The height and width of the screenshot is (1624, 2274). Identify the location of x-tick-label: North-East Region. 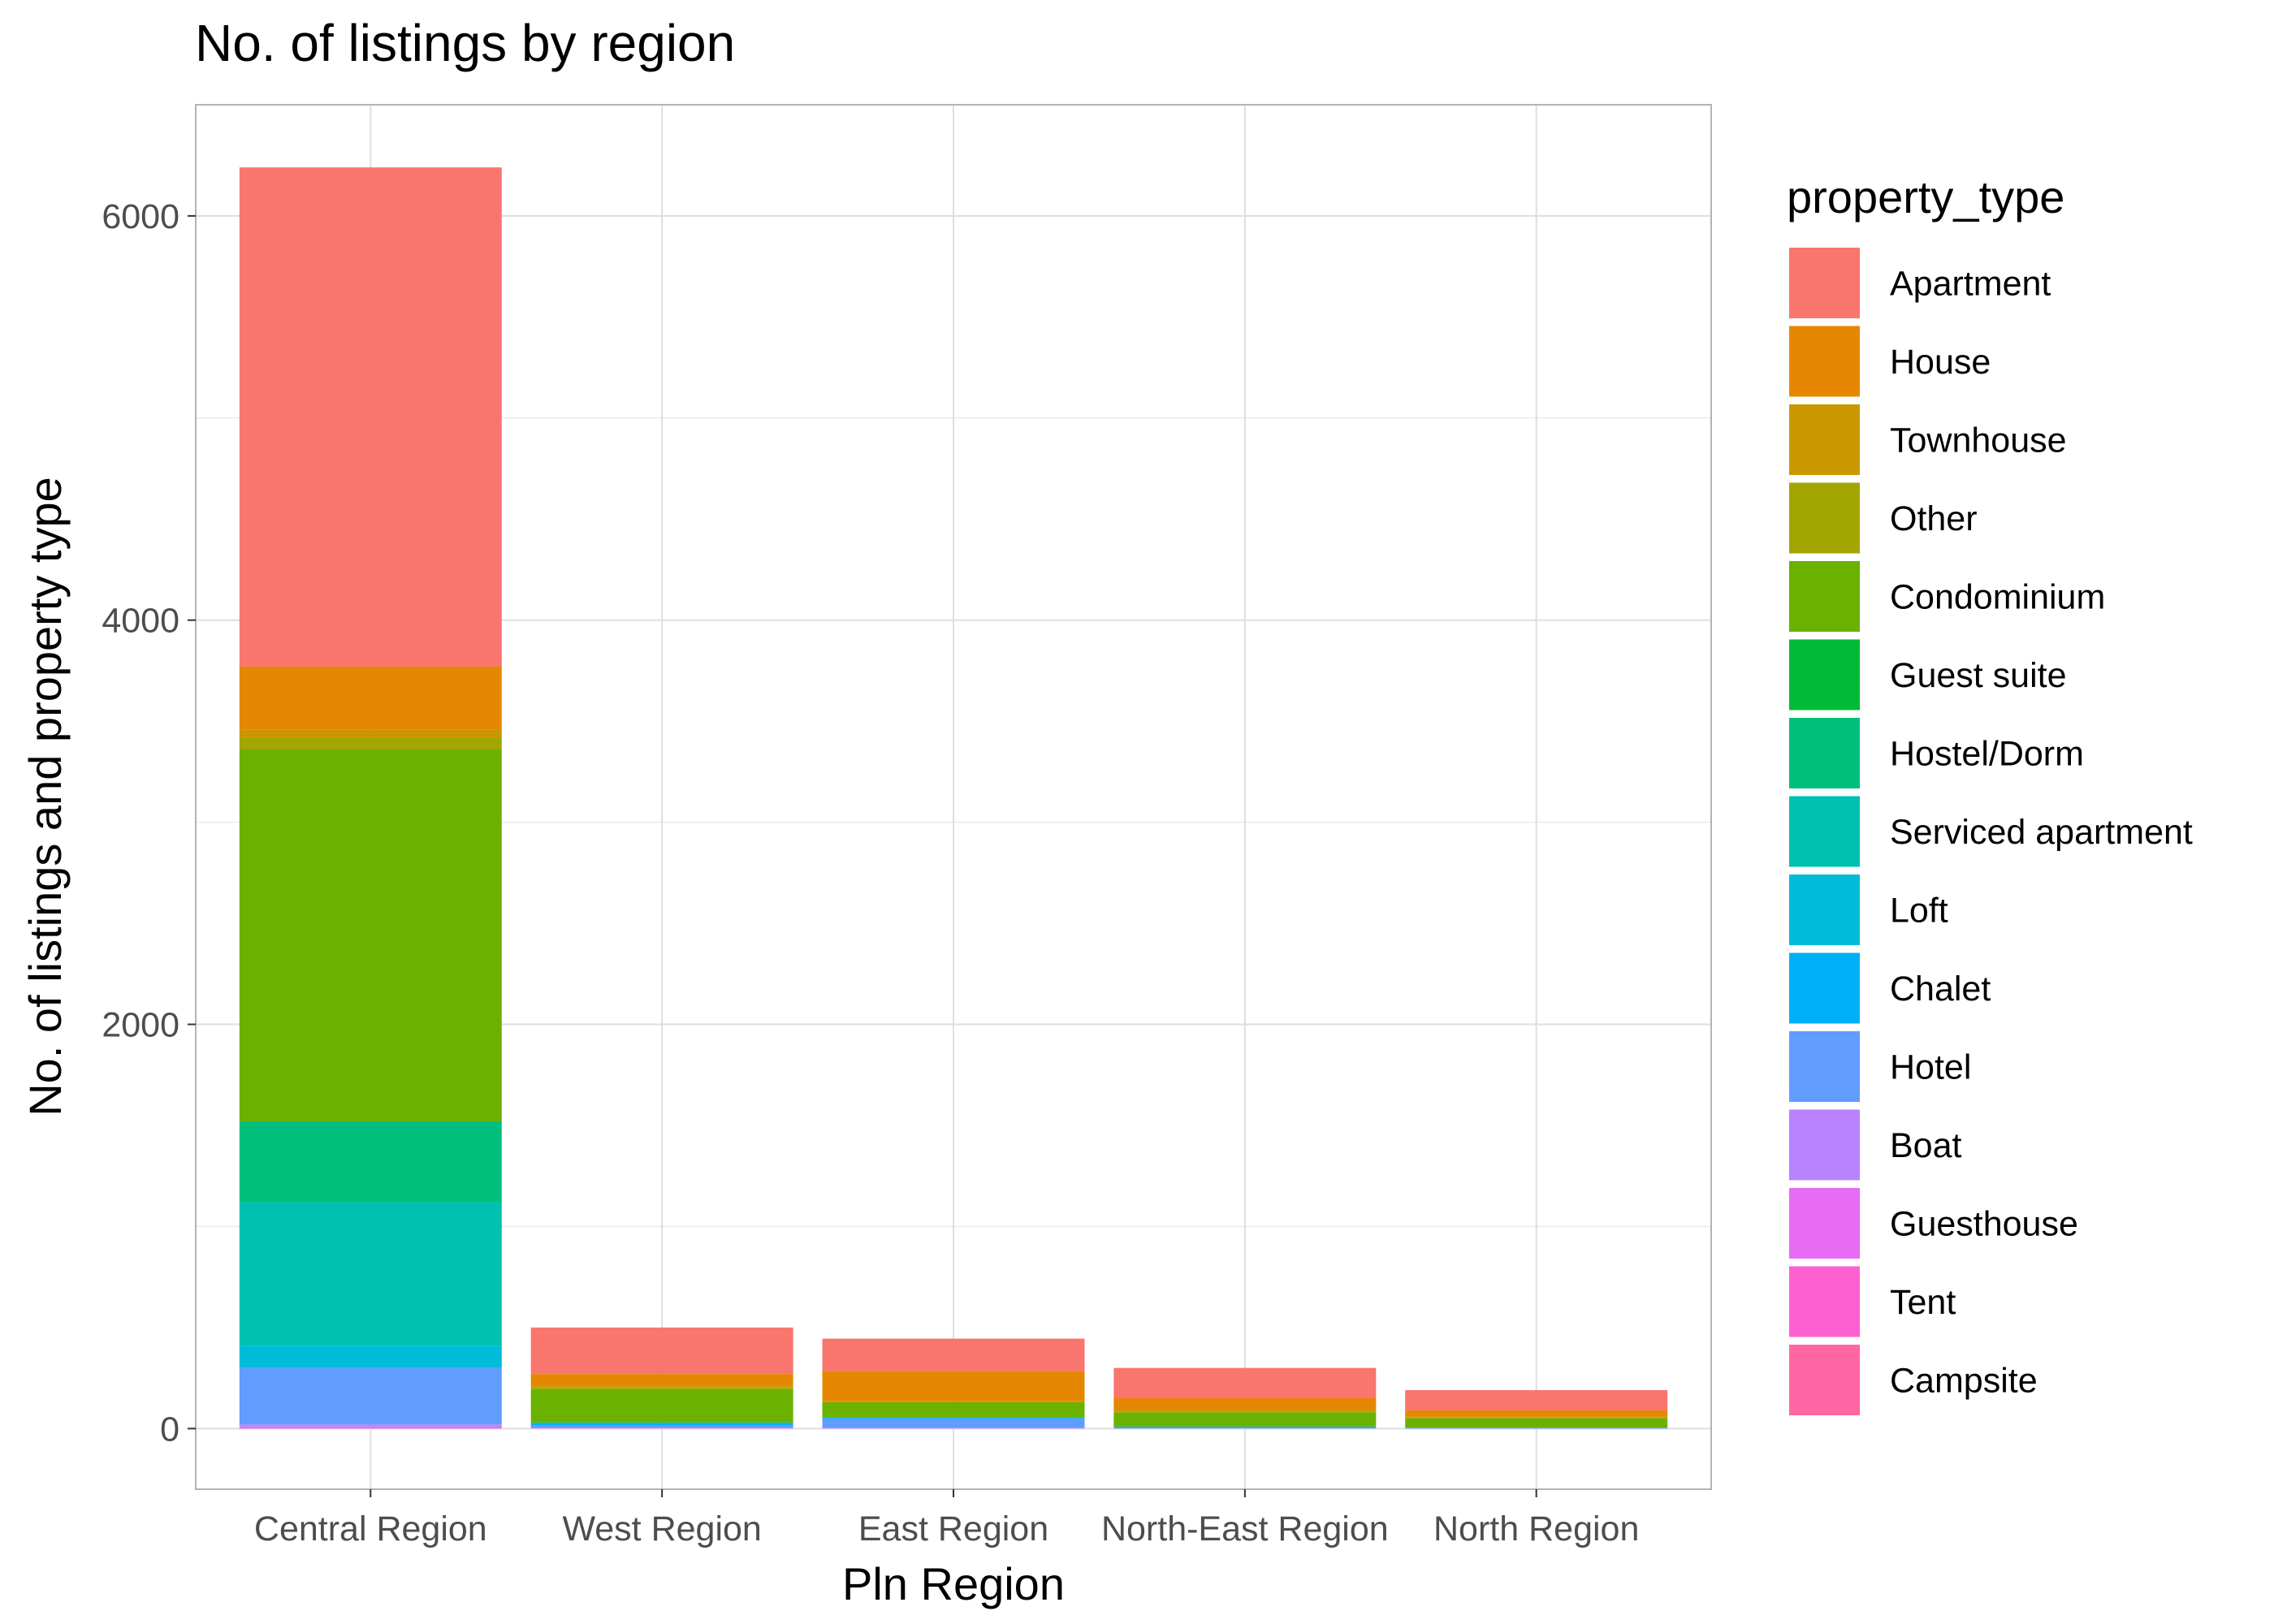
(1245, 1529).